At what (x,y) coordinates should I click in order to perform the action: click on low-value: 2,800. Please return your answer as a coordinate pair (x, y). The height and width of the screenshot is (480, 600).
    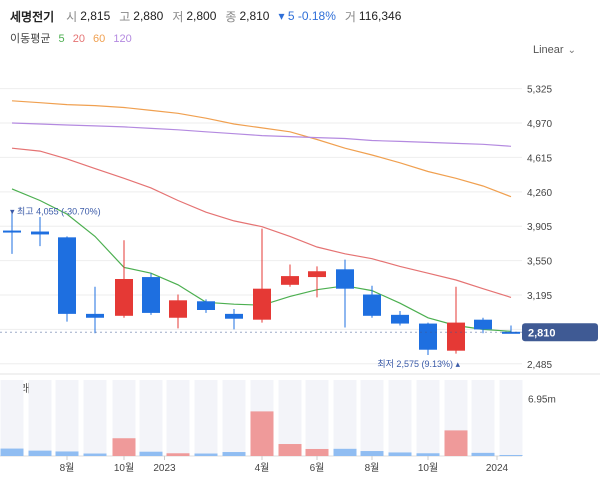
    Looking at the image, I should click on (201, 16).